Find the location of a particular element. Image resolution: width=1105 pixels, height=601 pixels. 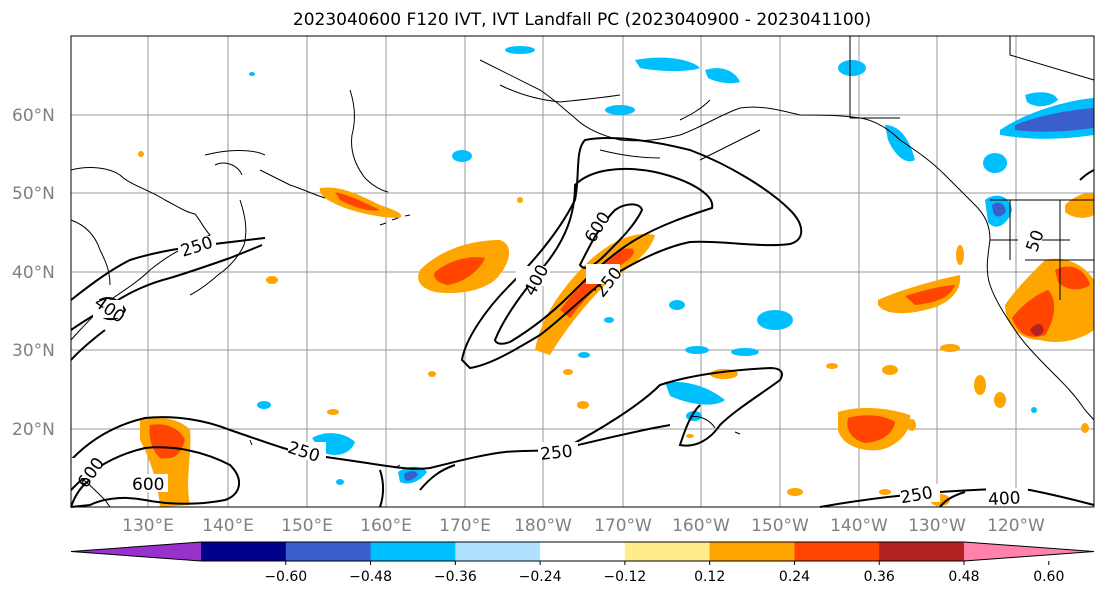

lat-label: 50°N is located at coordinates (33, 194).